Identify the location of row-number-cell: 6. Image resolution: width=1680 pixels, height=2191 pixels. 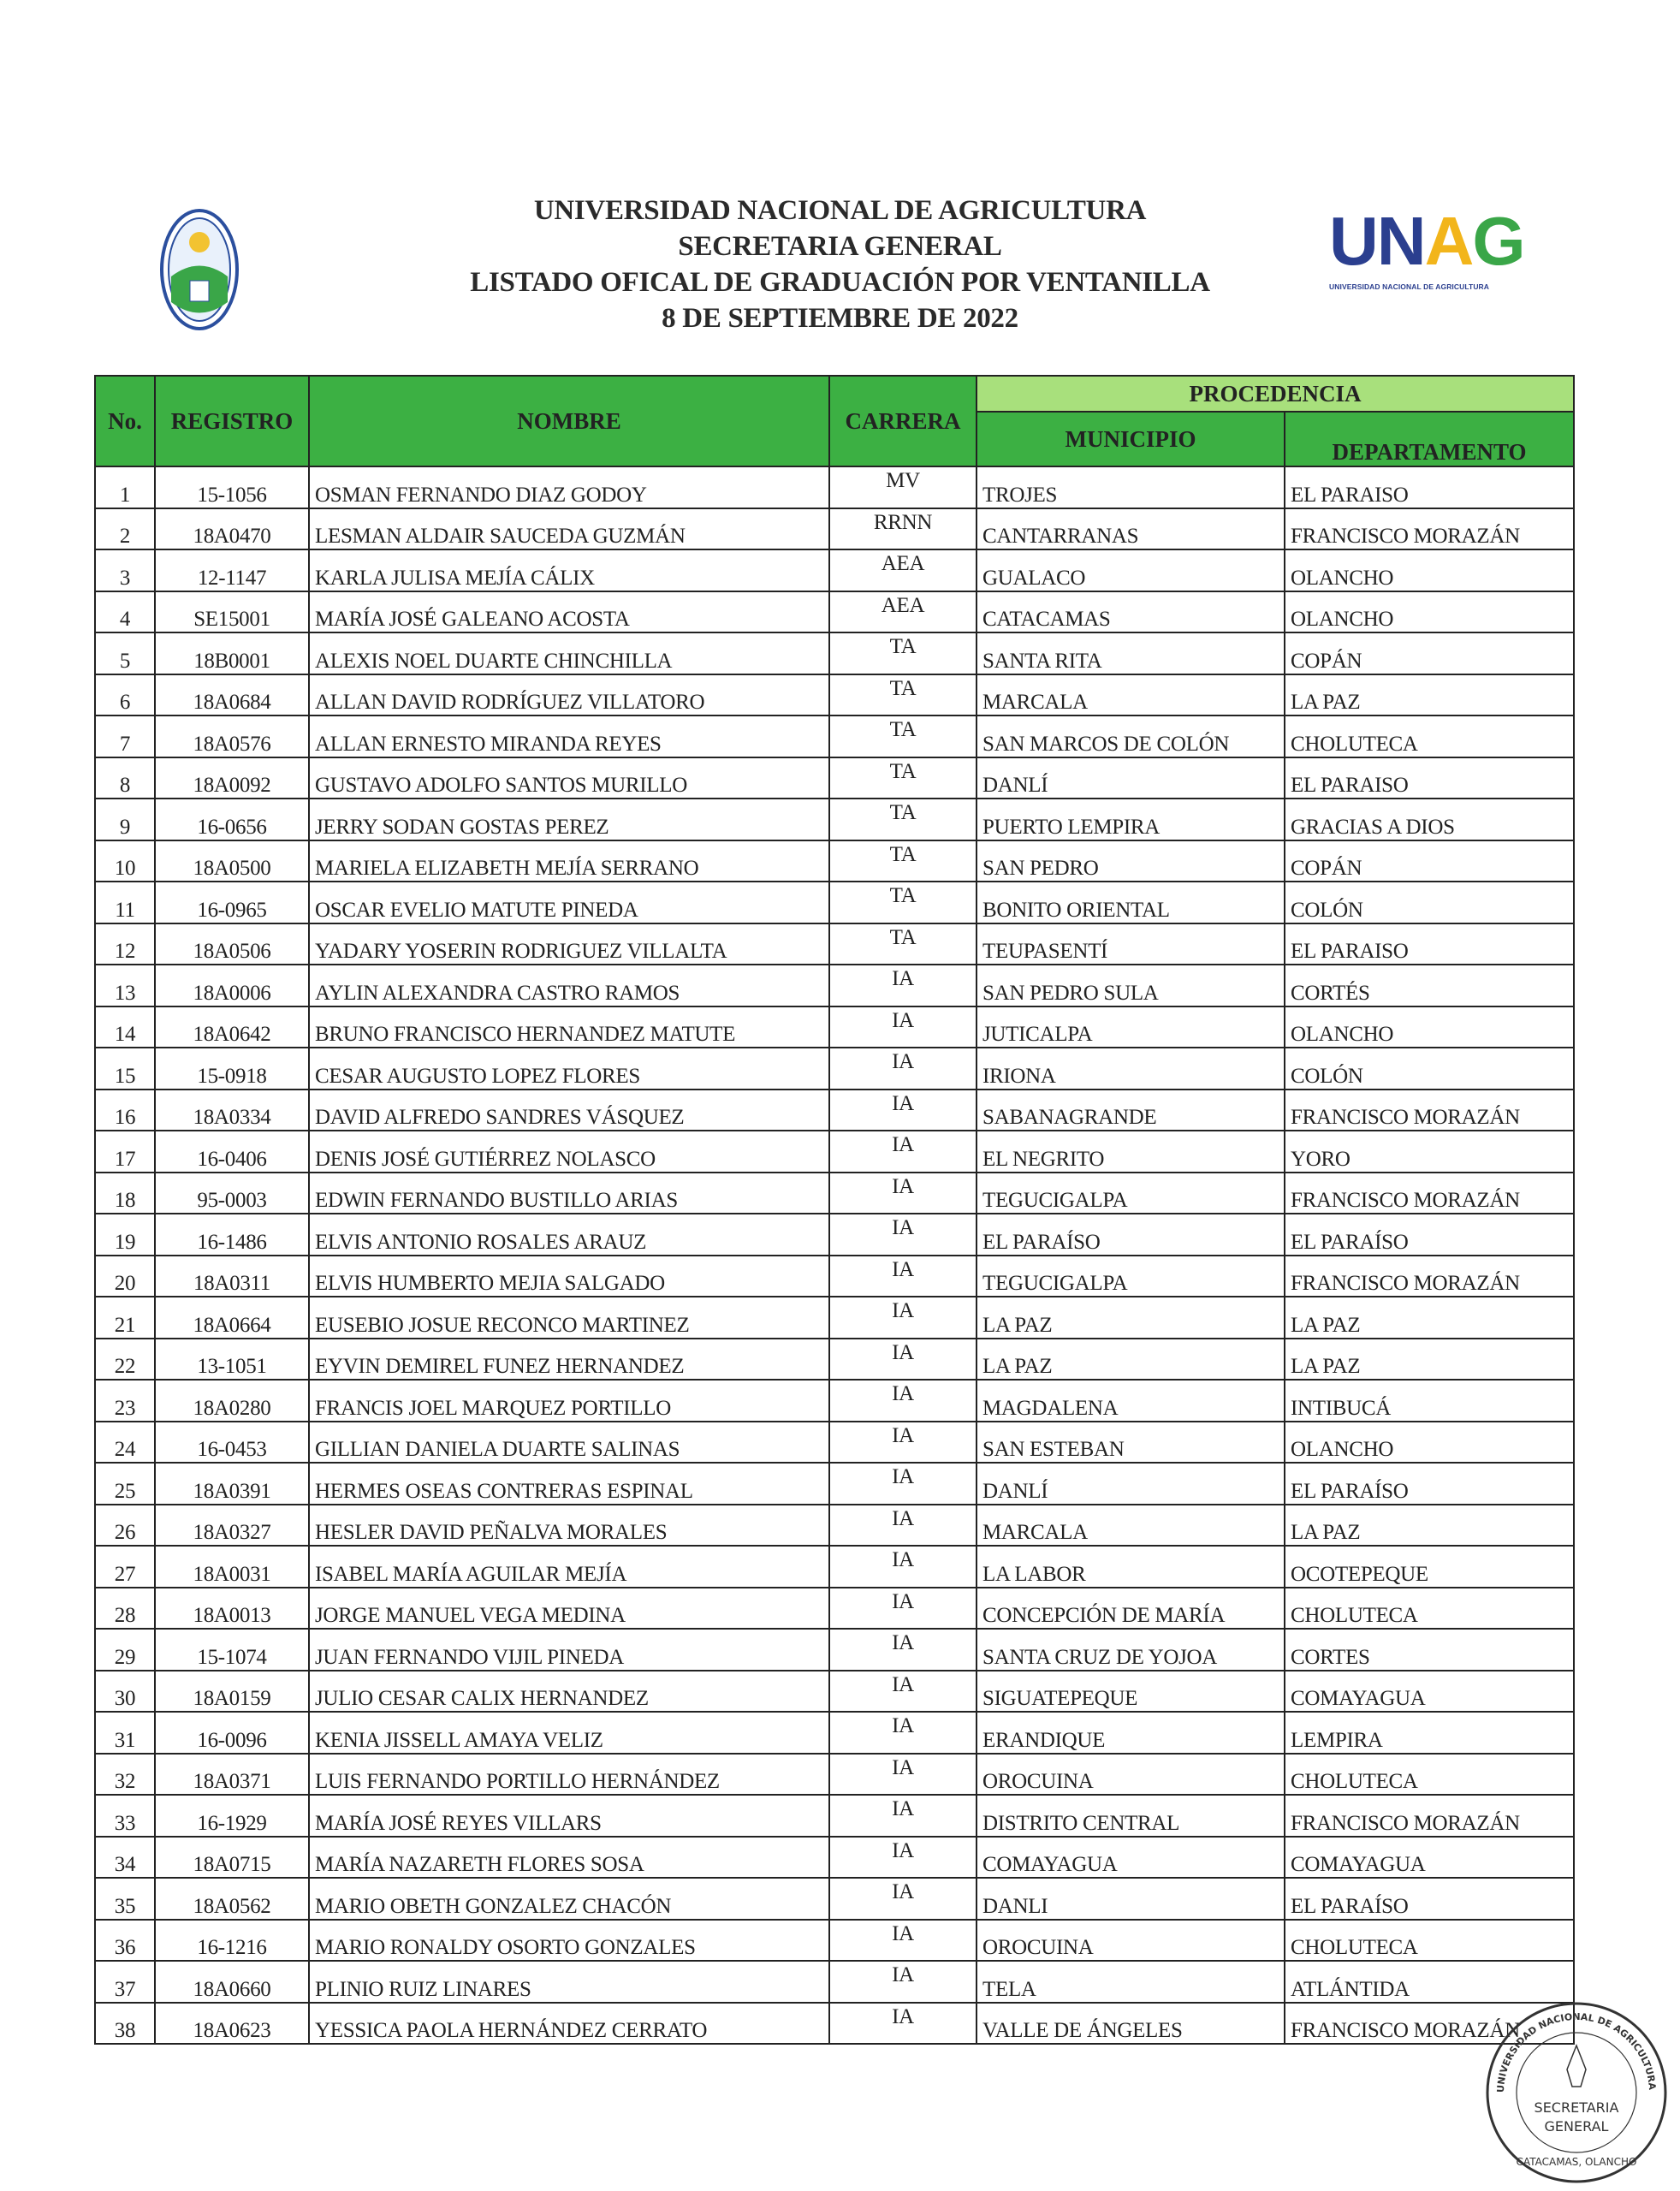
(125, 694).